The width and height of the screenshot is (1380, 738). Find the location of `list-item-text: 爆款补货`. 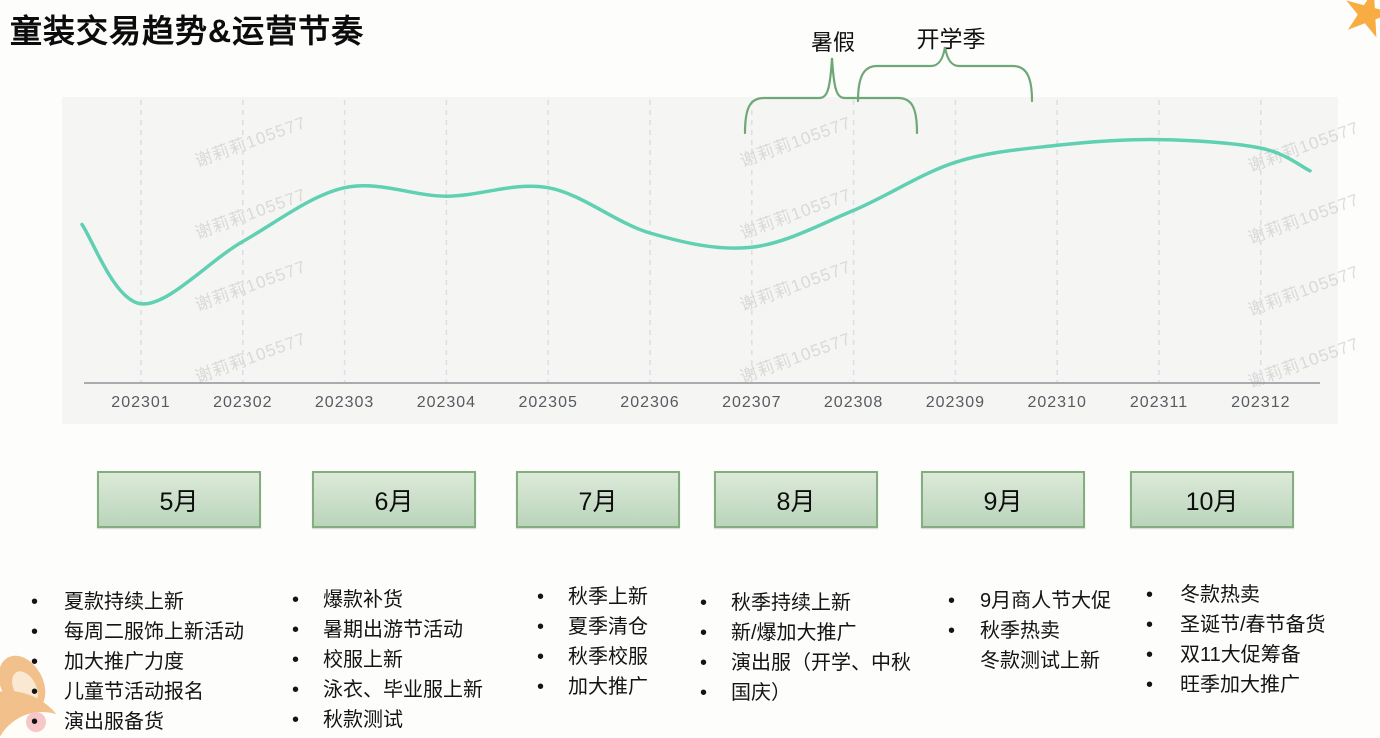

list-item-text: 爆款补货 is located at coordinates (363, 600).